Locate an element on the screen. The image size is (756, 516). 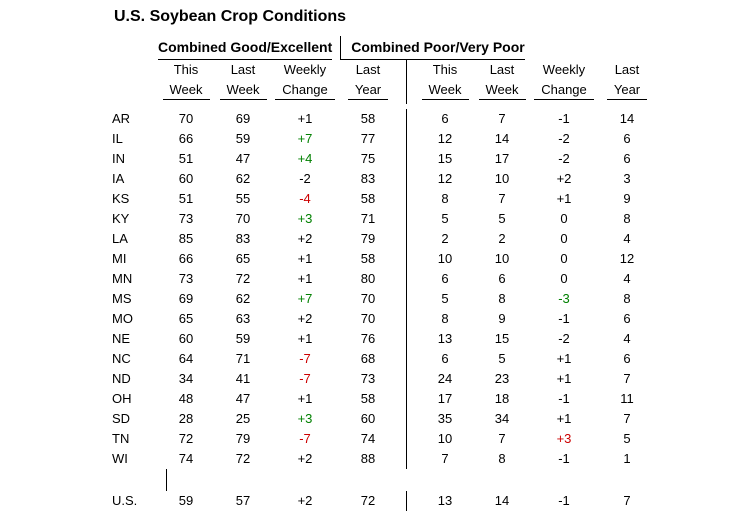
cell-poor-very-poor-weekly-change: -1 is located at coordinates (564, 458).